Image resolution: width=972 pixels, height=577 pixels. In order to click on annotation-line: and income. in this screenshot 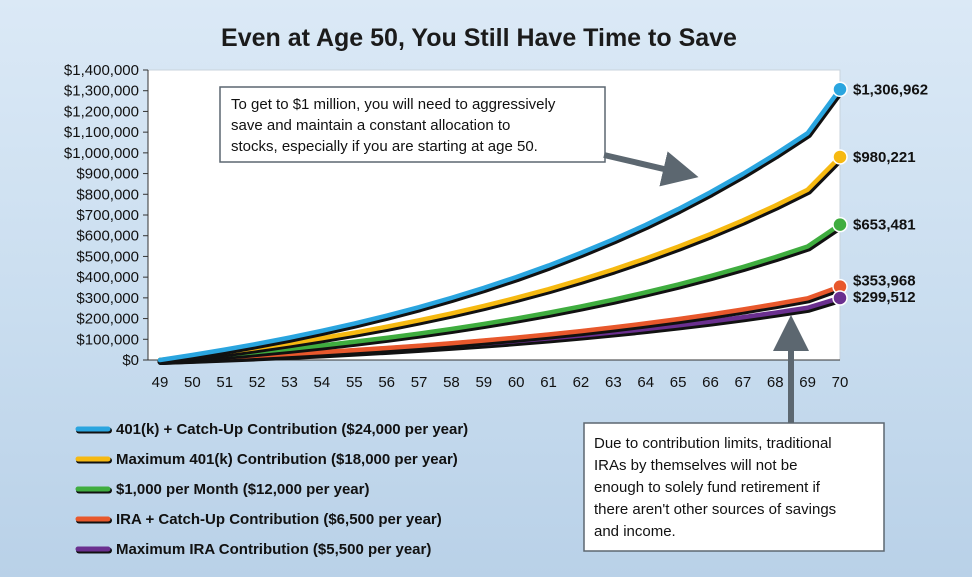, I will do `click(635, 531)`.